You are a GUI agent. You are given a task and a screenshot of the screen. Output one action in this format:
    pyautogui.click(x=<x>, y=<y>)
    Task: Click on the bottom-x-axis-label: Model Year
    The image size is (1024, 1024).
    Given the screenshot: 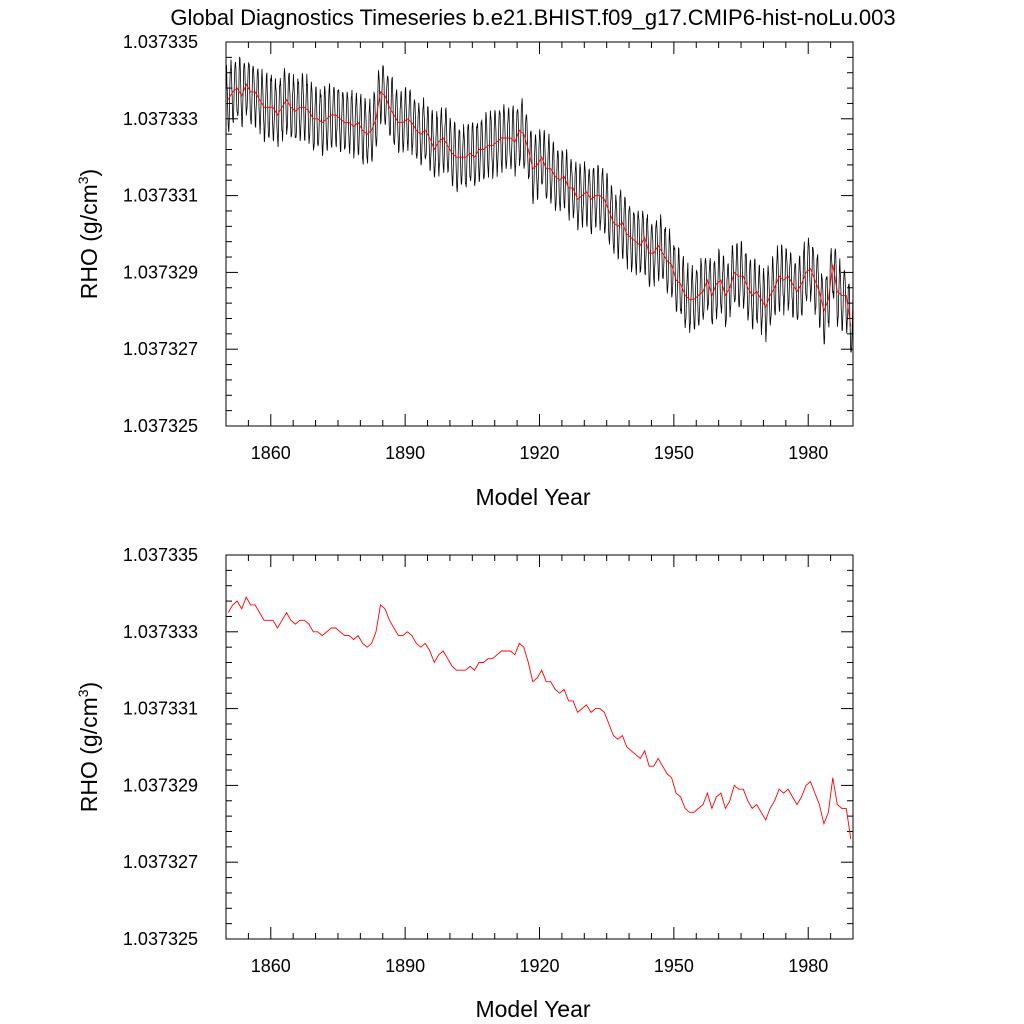 What is the action you would take?
    pyautogui.click(x=532, y=1009)
    